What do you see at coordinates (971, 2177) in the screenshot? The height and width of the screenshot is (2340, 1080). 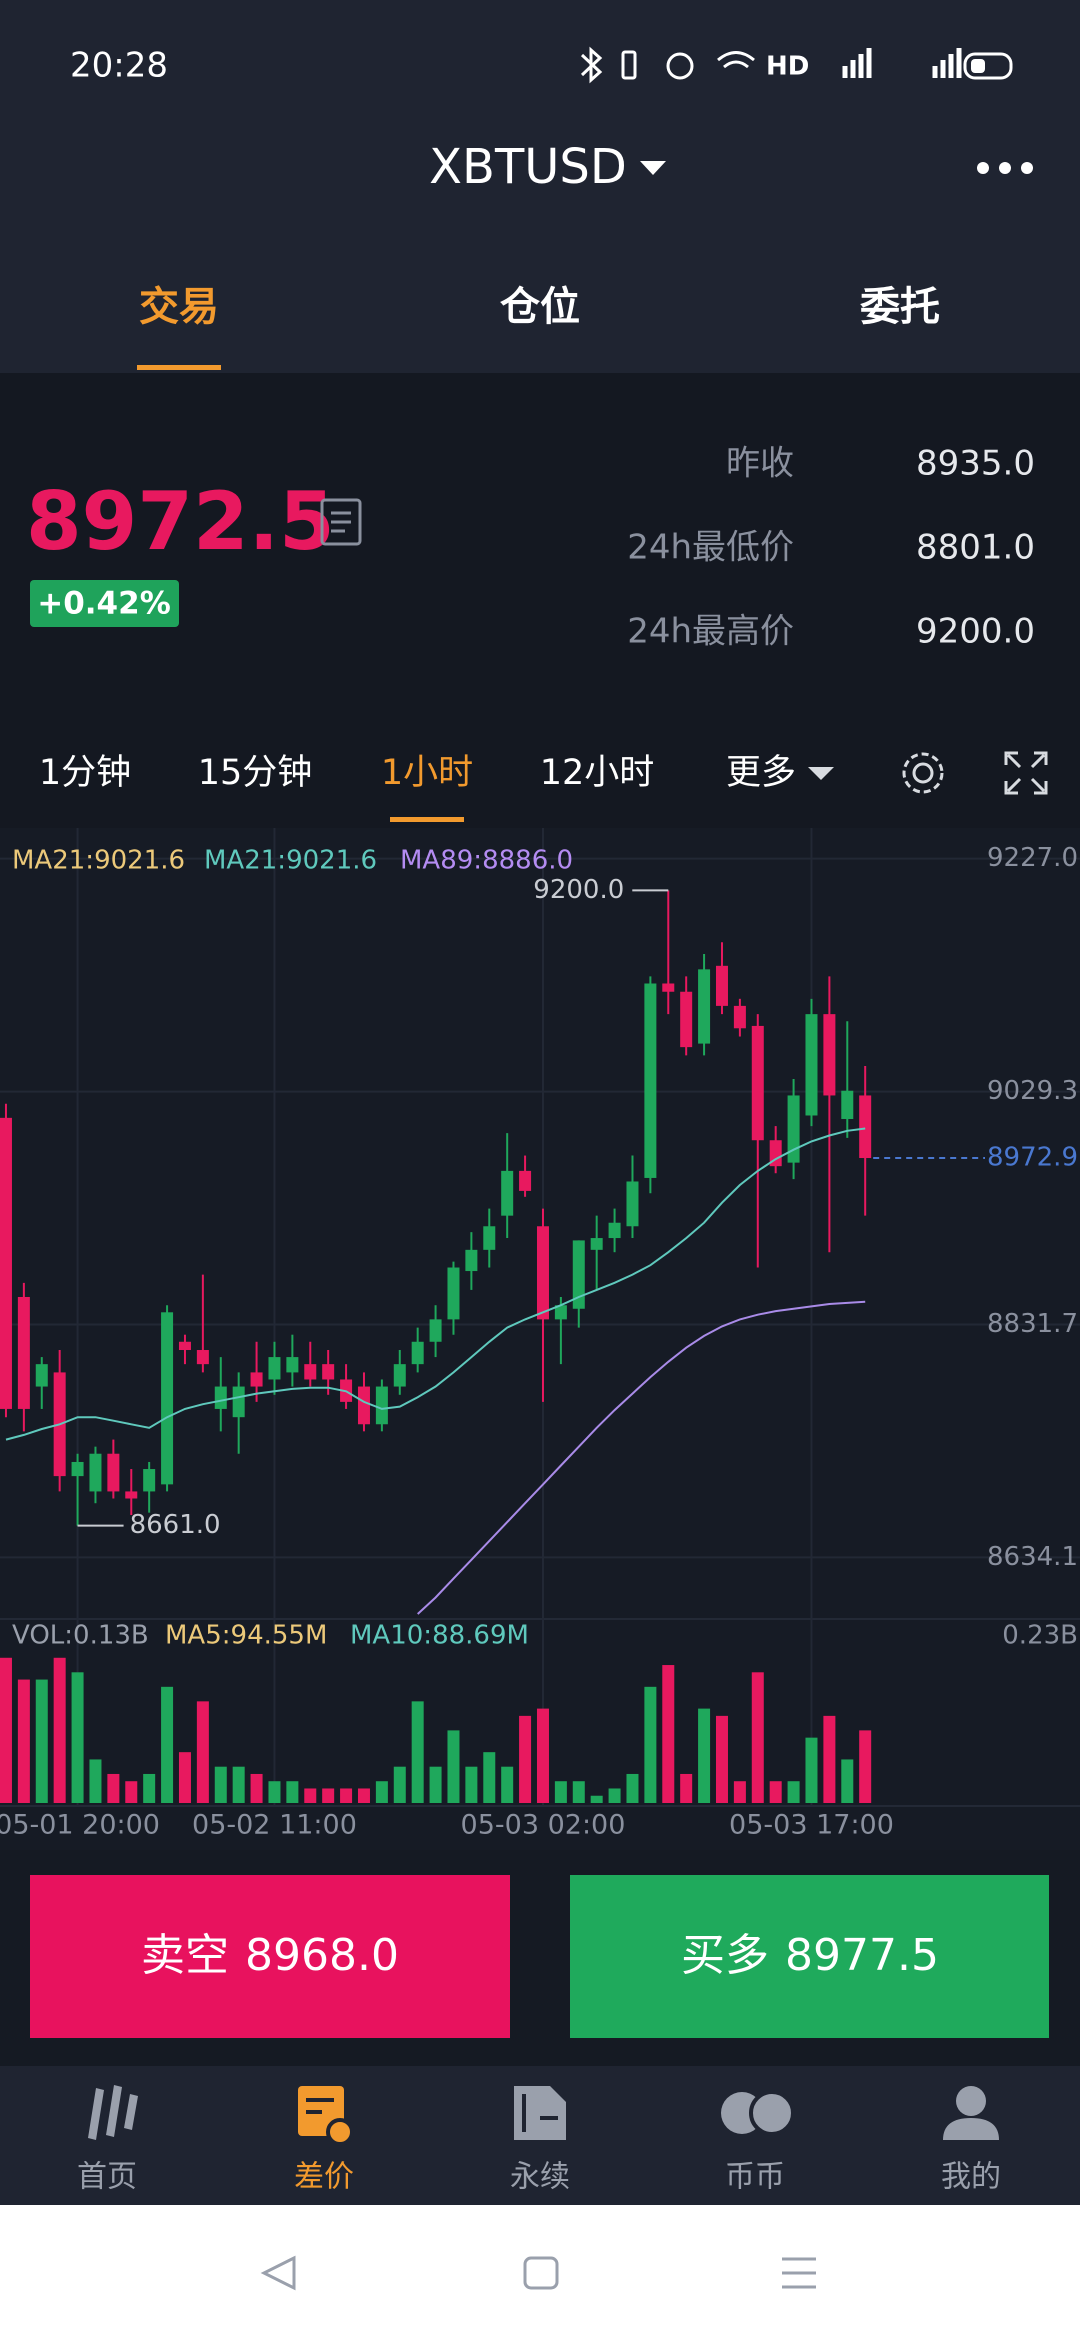 I see `nav-label: 我的` at bounding box center [971, 2177].